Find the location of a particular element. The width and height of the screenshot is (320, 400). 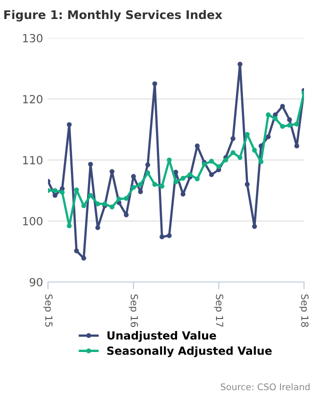

chart-title: Figure 1: Monthly Services Index is located at coordinates (113, 16).